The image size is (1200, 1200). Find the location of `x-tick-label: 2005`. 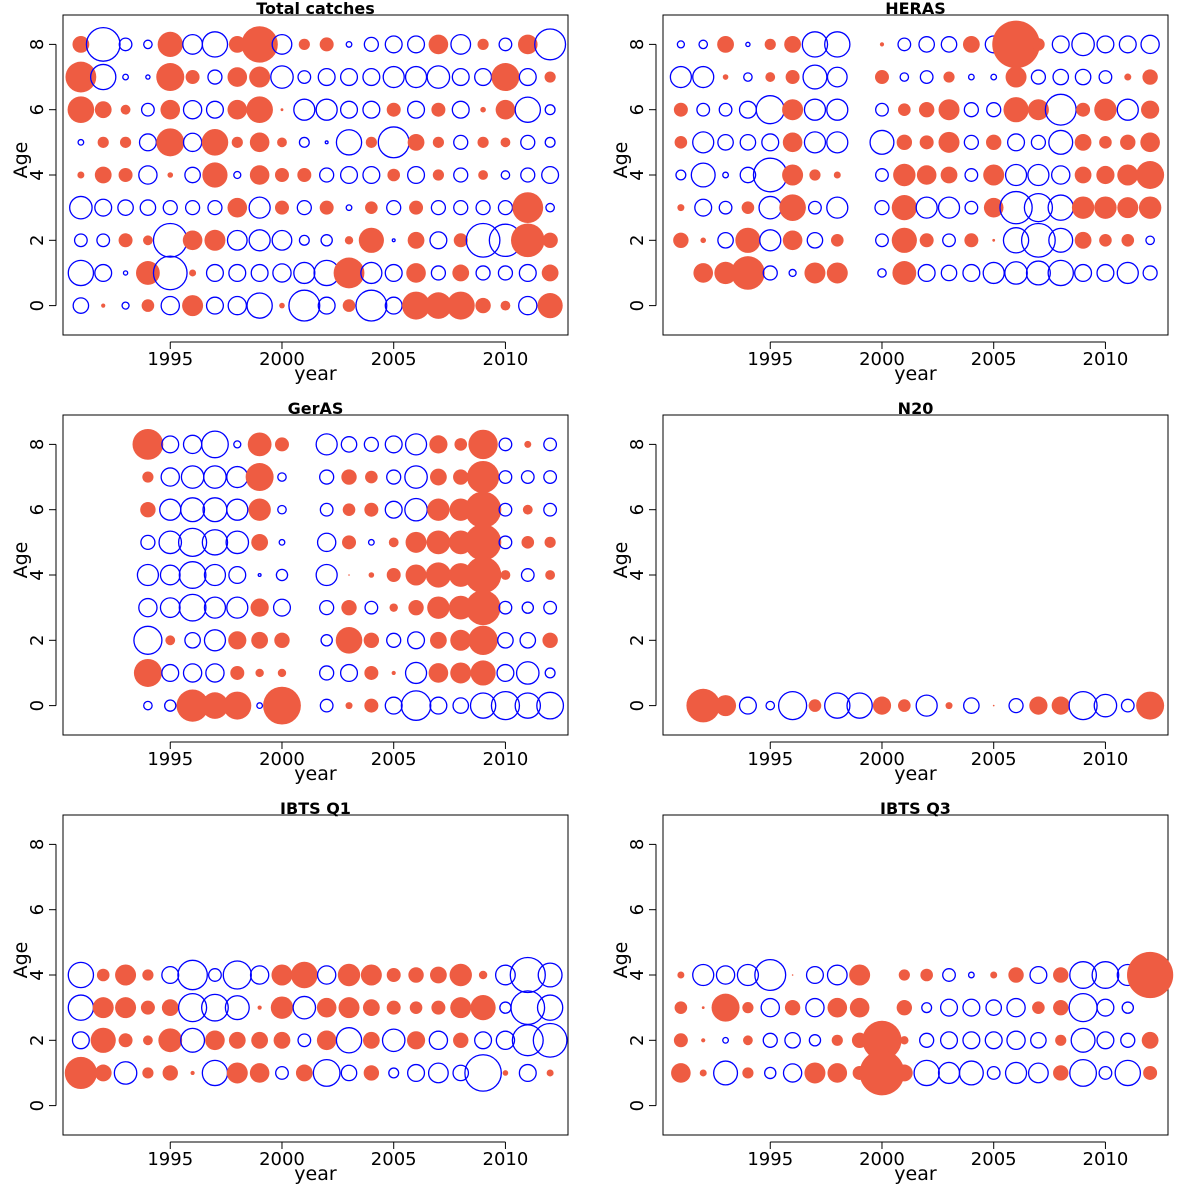

x-tick-label: 2005 is located at coordinates (394, 1159).